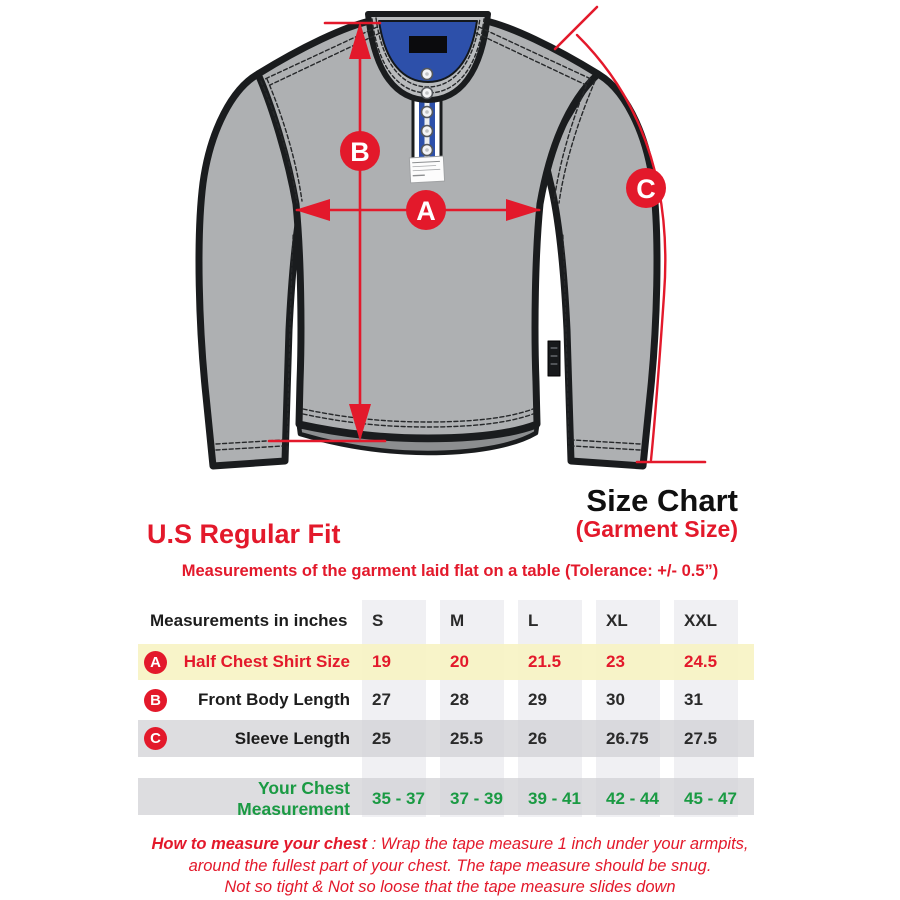  Describe the element at coordinates (701, 738) in the screenshot. I see `cell-value: 27.5` at that location.